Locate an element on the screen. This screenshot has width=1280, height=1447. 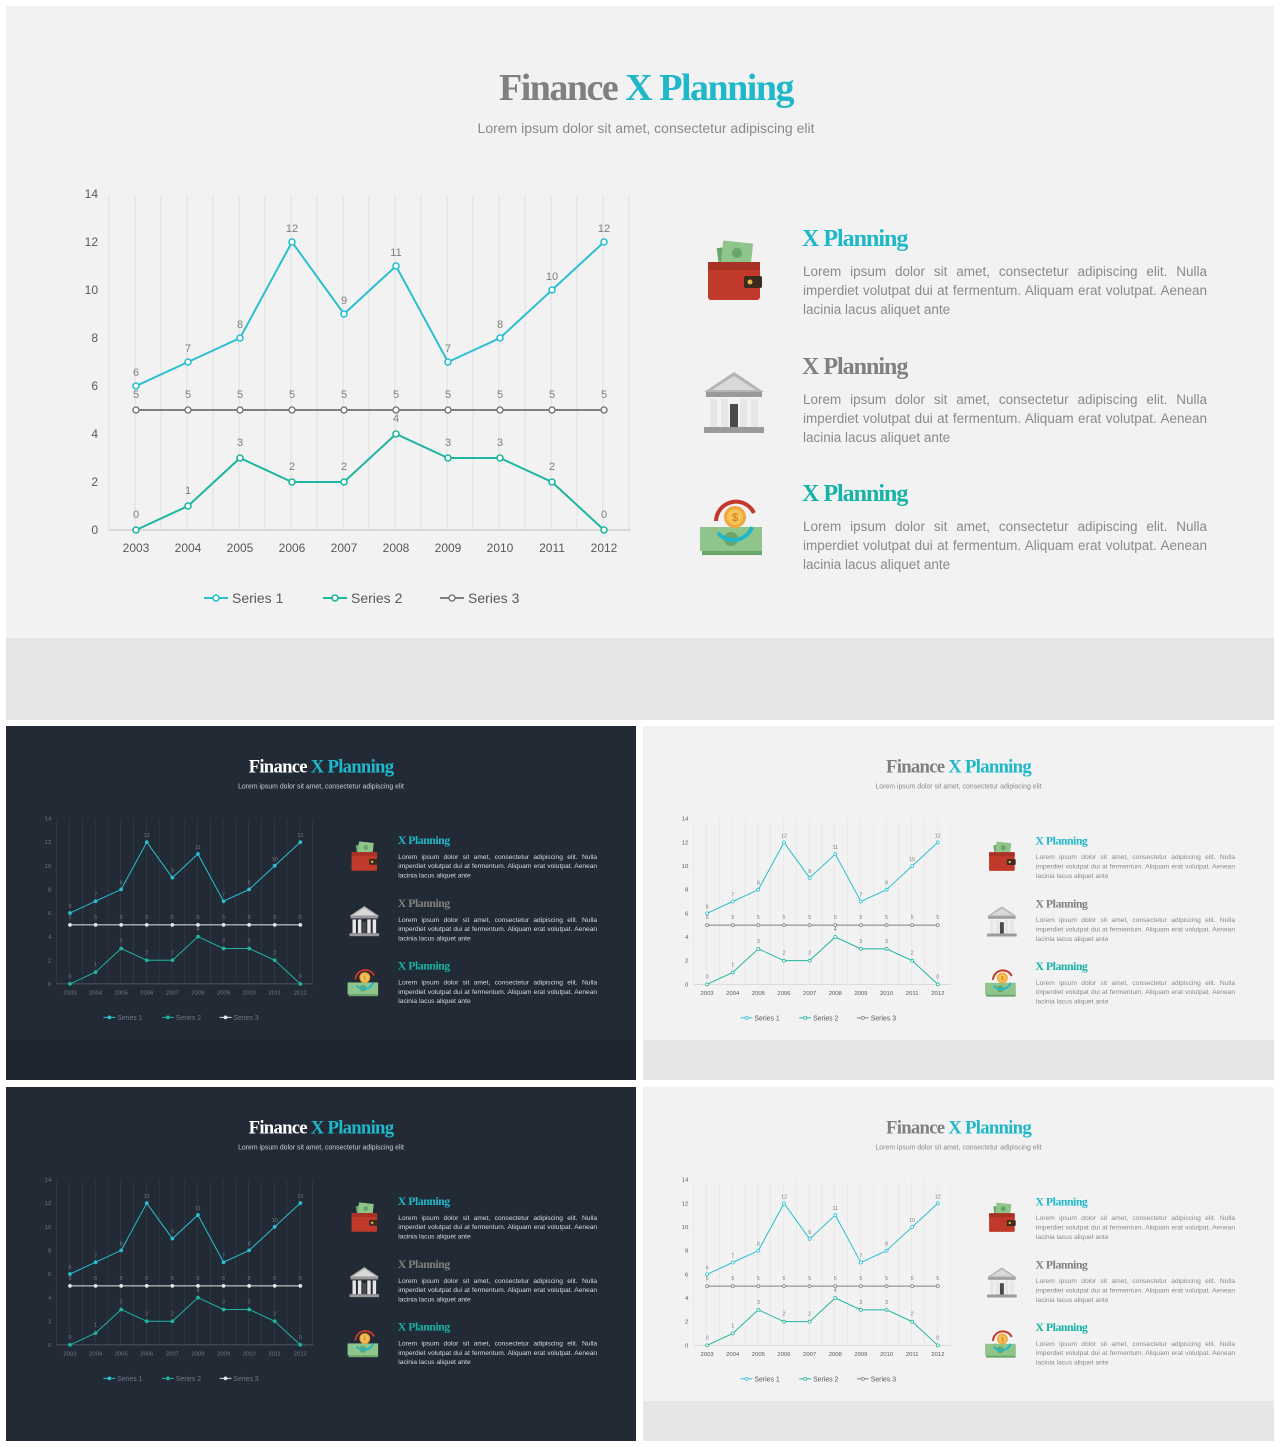
legend-label: Series 2 is located at coordinates (188, 1018).